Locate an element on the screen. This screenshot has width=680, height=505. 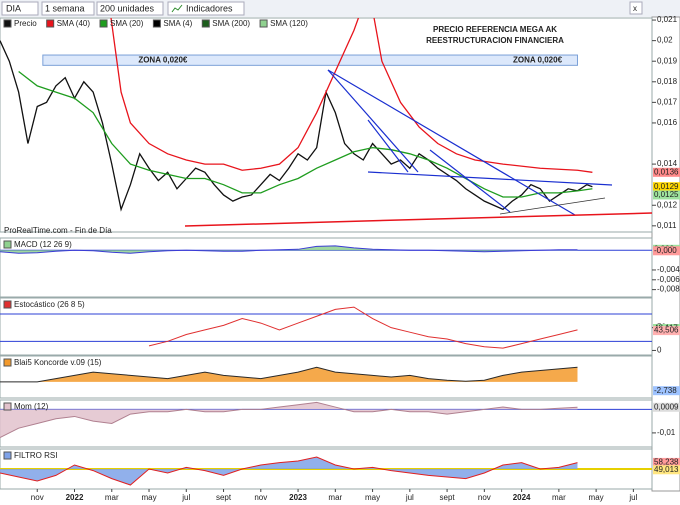
x-tick-label: 2022 is located at coordinates (75, 497).